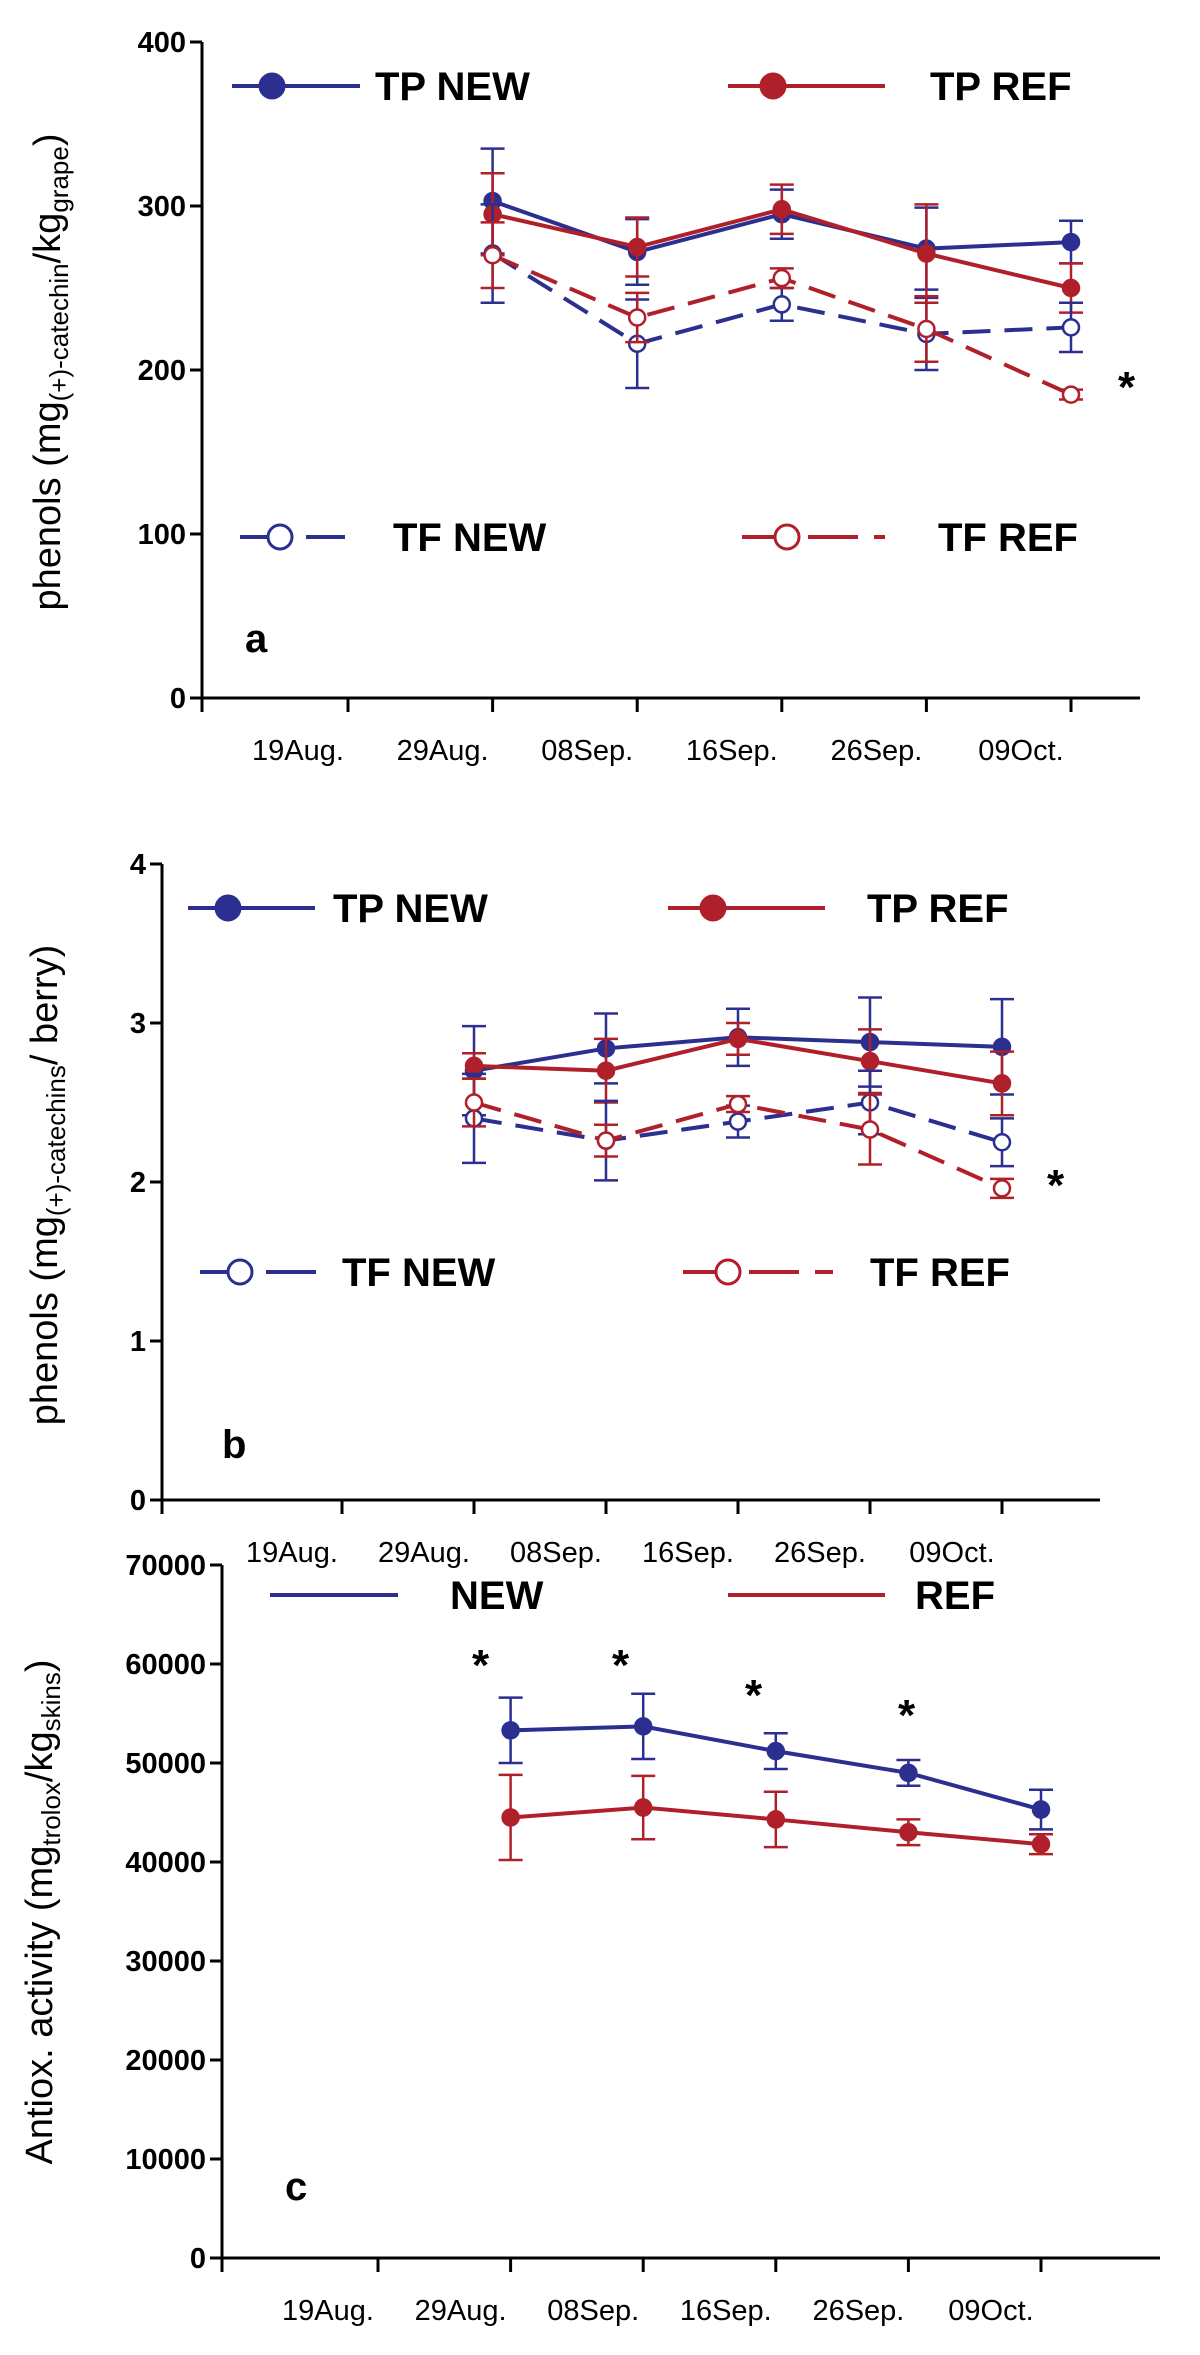 Image resolution: width=1200 pixels, height=2355 pixels. Describe the element at coordinates (165, 2160) in the screenshot. I see `y-tick-label: 10000` at that location.